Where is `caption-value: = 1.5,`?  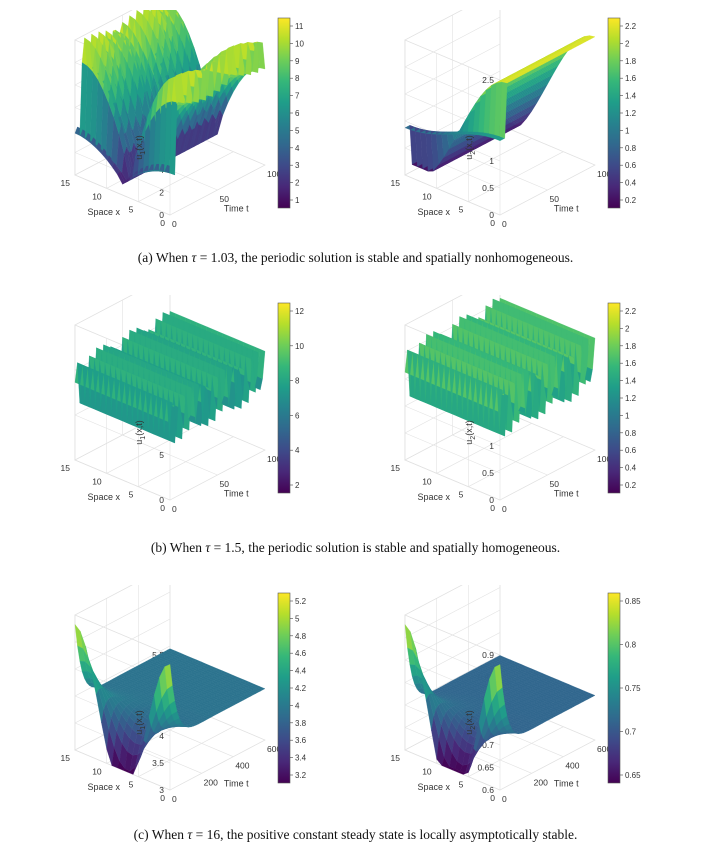 caption-value: = 1.5, is located at coordinates (229, 547).